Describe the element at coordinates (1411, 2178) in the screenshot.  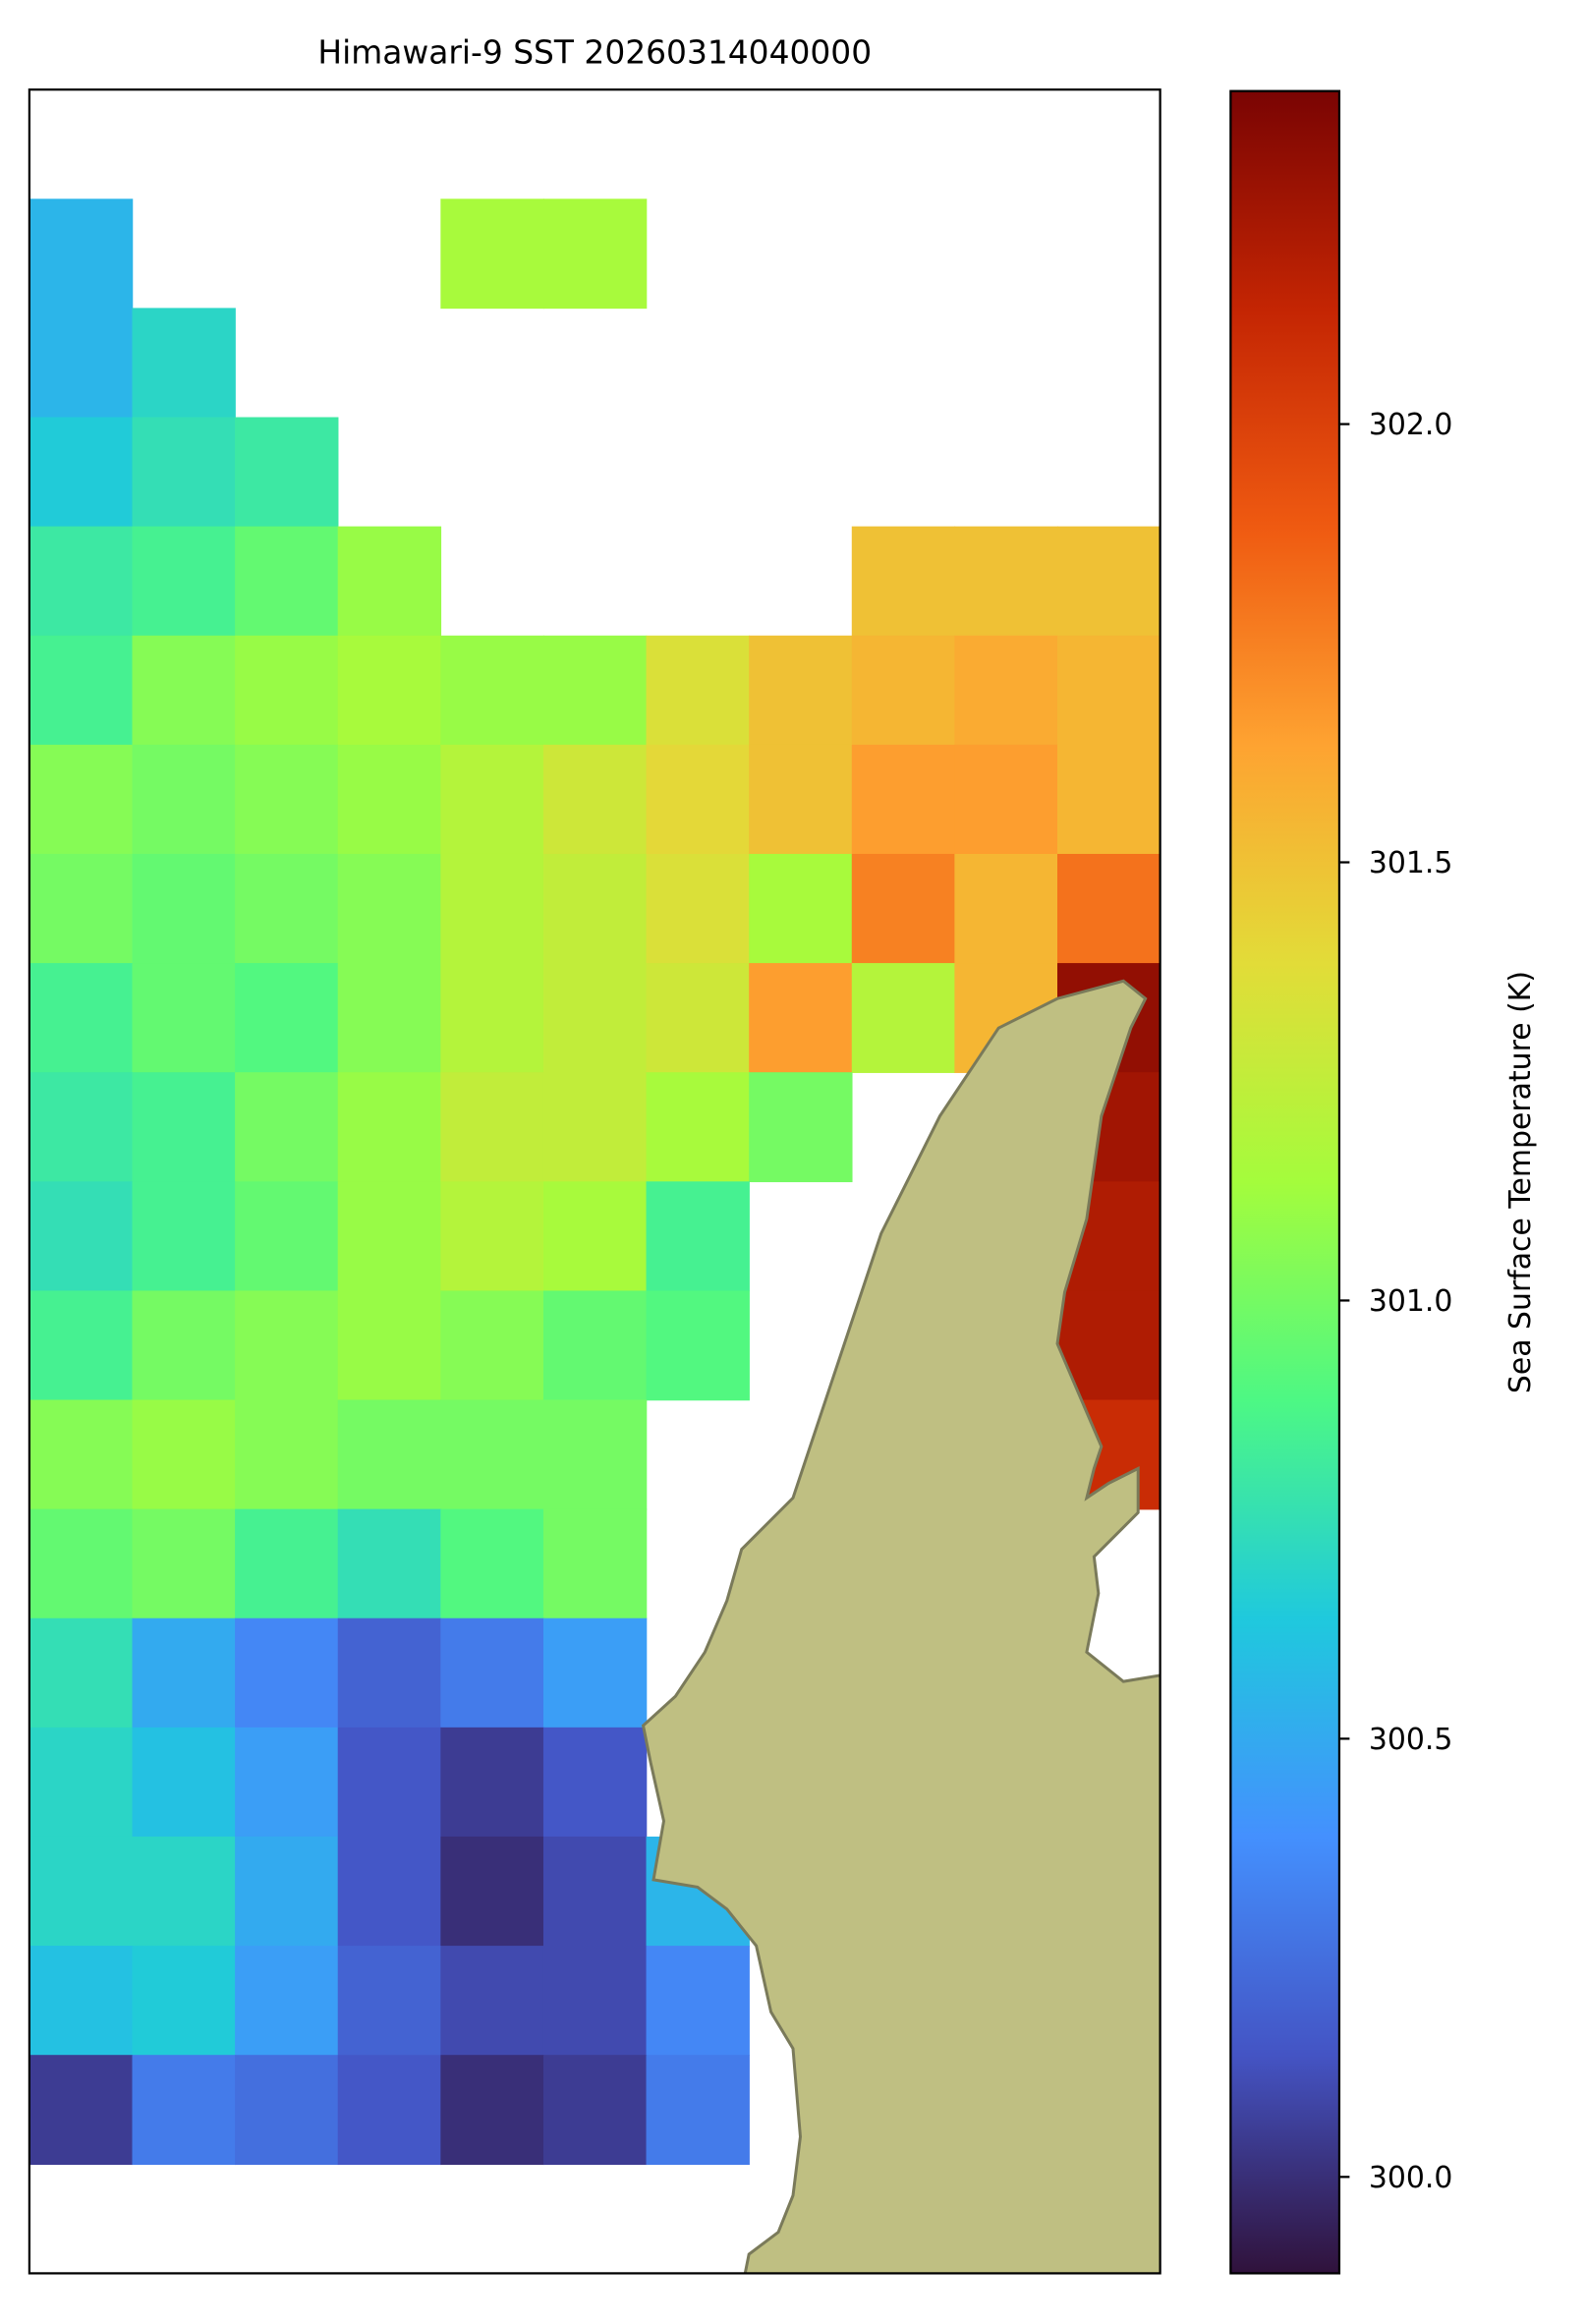
I see `colorbar-tick-label: 300.0` at that location.